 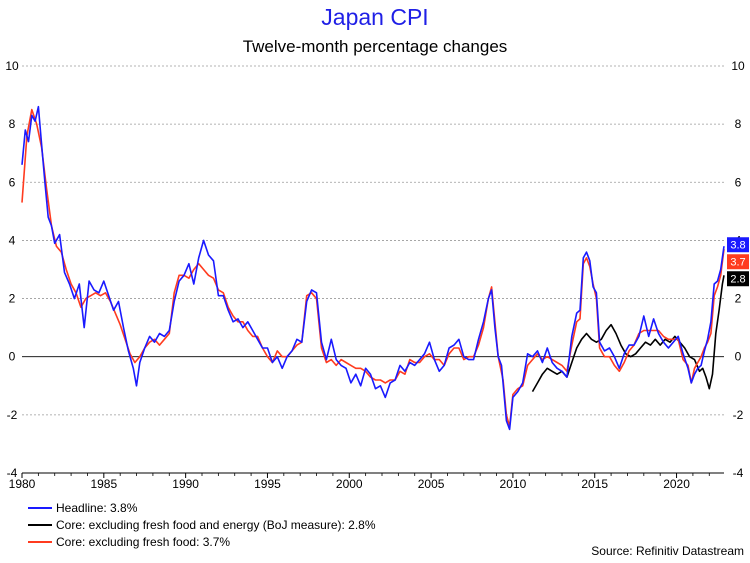 What do you see at coordinates (738, 299) in the screenshot?
I see `y-tick-label-right: 2` at bounding box center [738, 299].